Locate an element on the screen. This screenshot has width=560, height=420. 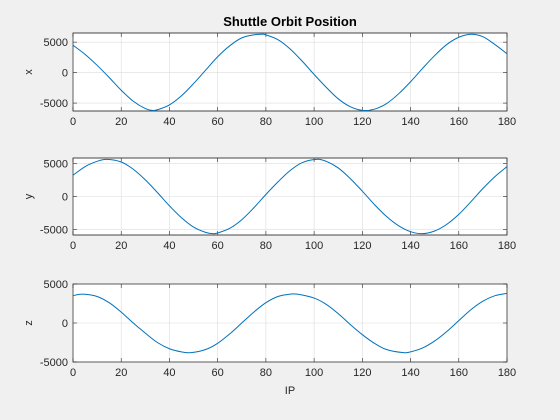
y-axis-label: y is located at coordinates (29, 196).